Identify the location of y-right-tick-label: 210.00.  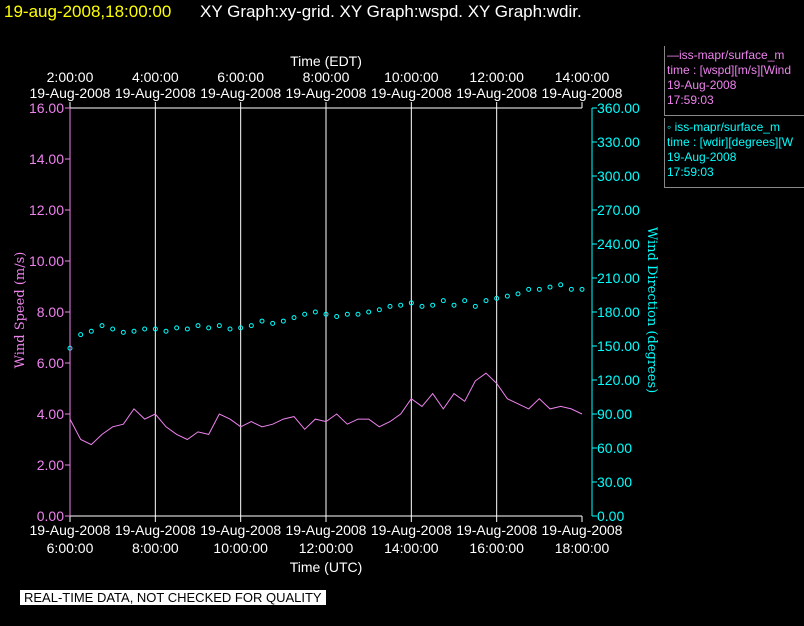
(618, 278).